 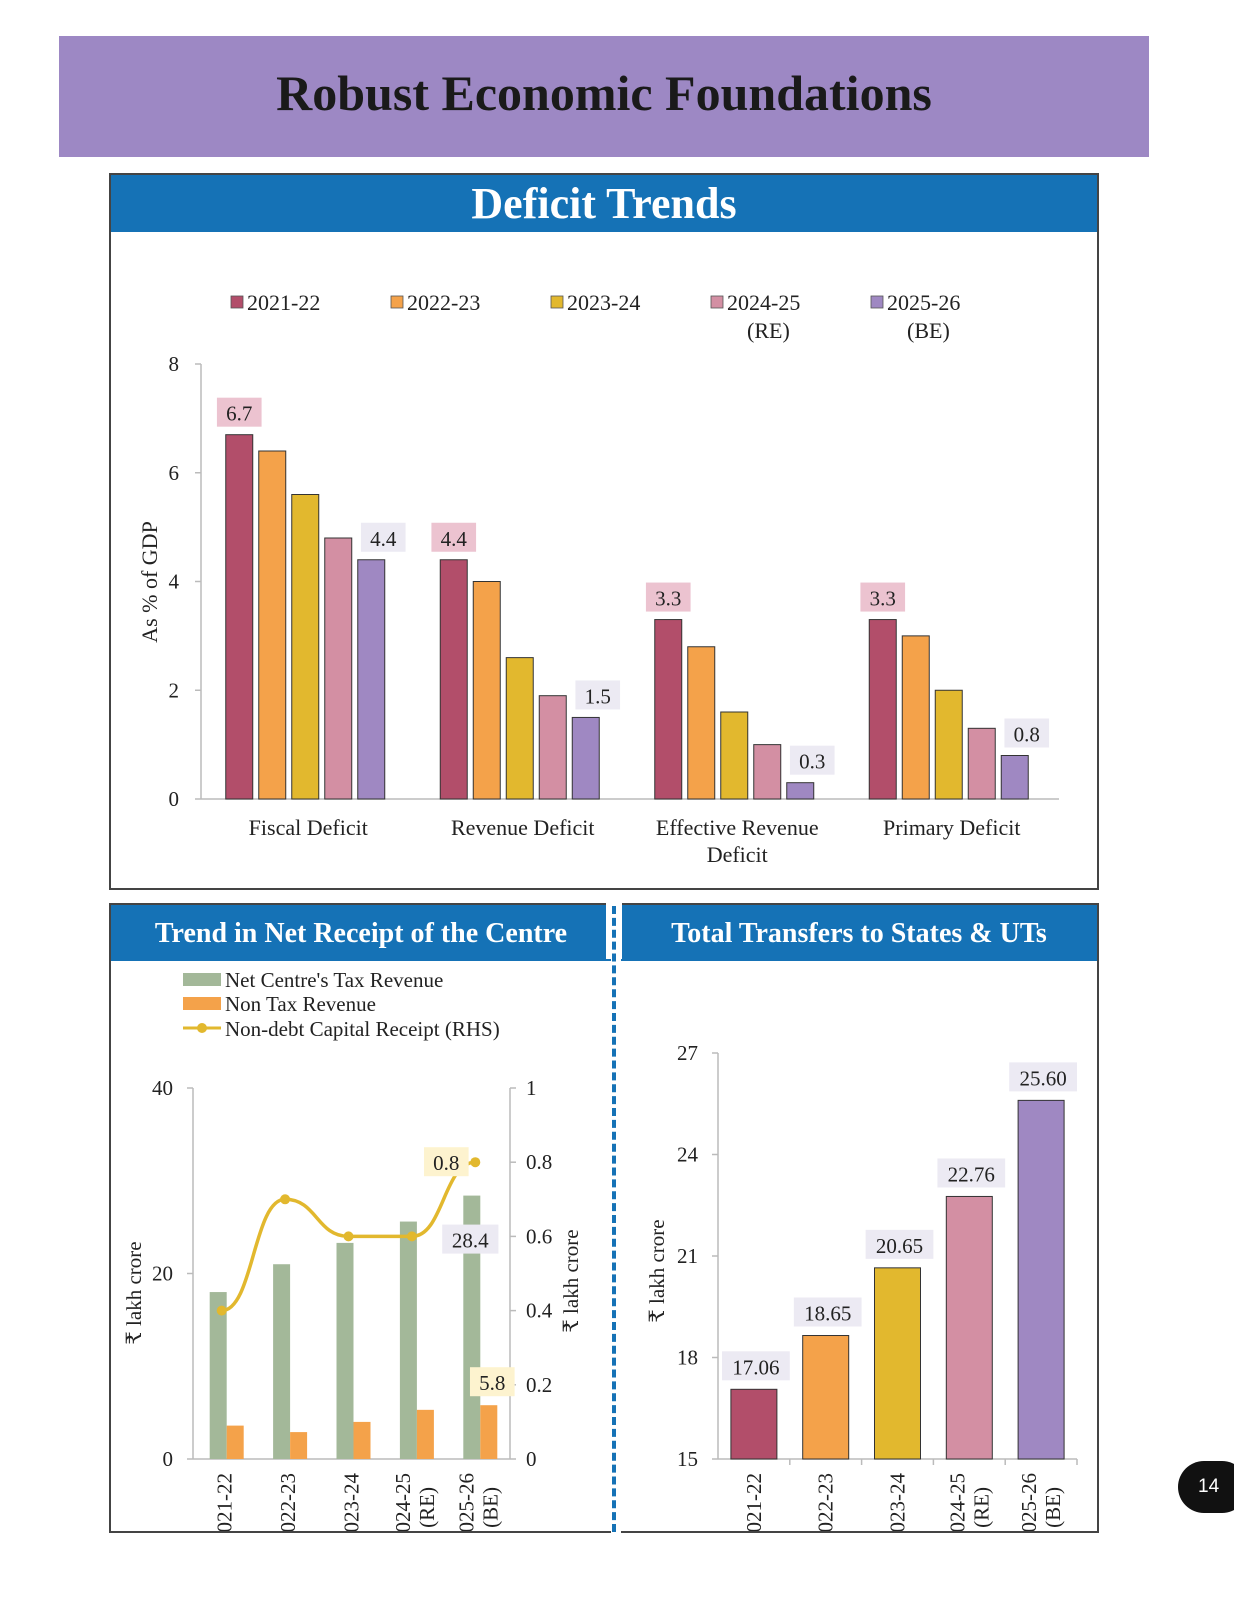 What do you see at coordinates (174, 690) in the screenshot?
I see `y-tick-label: 2` at bounding box center [174, 690].